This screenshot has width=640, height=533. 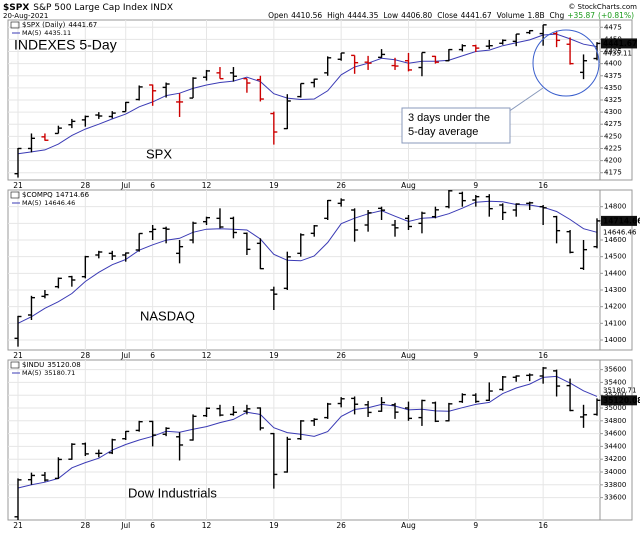 I want to click on y-tick-label: 14400, so click(x=615, y=273).